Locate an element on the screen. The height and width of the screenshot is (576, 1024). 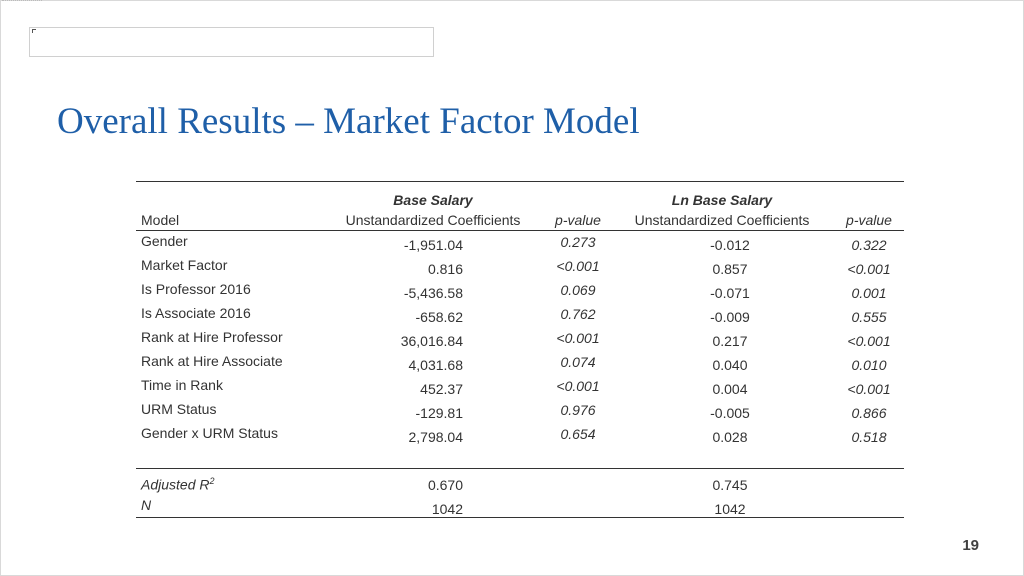
row-base-pvalue: 0.074 is located at coordinates (578, 362).